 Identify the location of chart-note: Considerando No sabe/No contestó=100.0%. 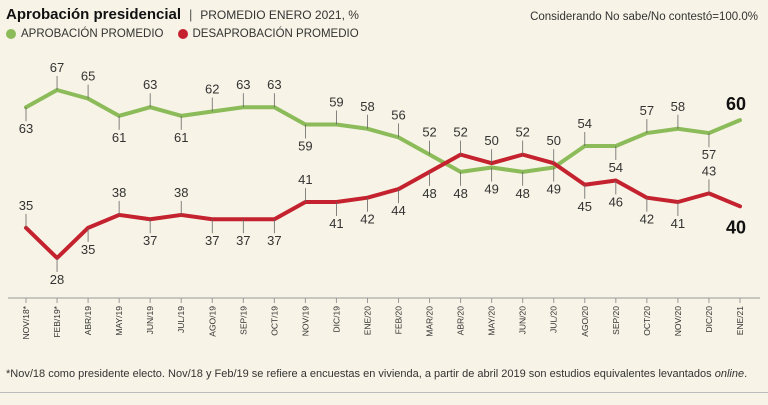
(644, 17).